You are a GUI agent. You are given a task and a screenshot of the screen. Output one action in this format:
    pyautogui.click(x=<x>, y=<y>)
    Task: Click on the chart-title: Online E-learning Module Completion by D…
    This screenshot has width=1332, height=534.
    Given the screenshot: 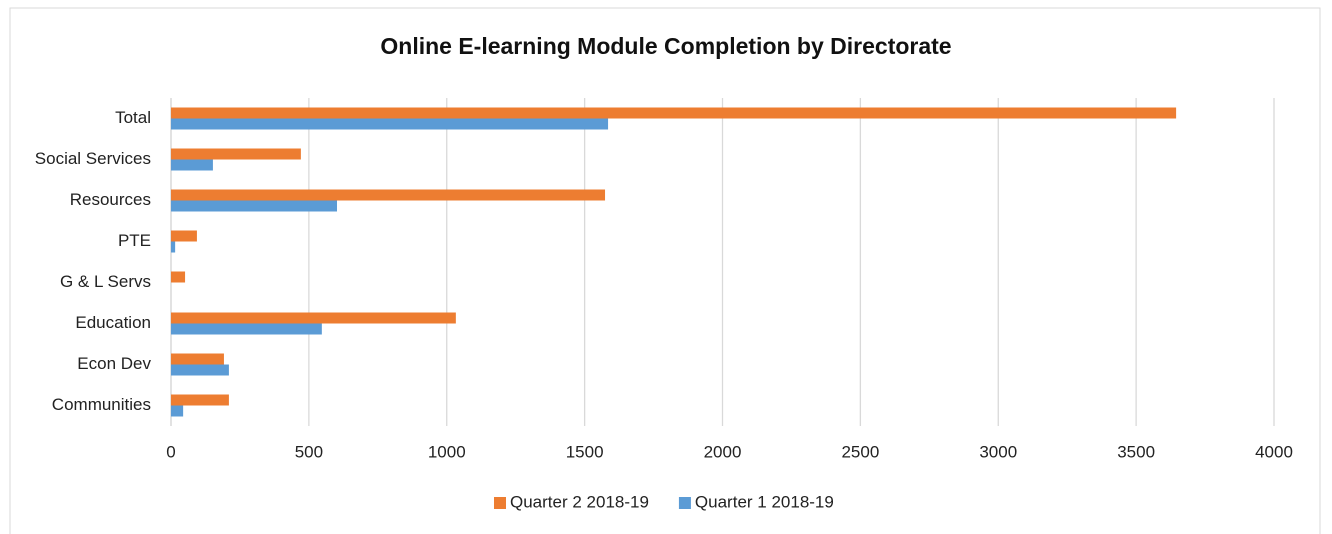 What is the action you would take?
    pyautogui.click(x=665, y=46)
    